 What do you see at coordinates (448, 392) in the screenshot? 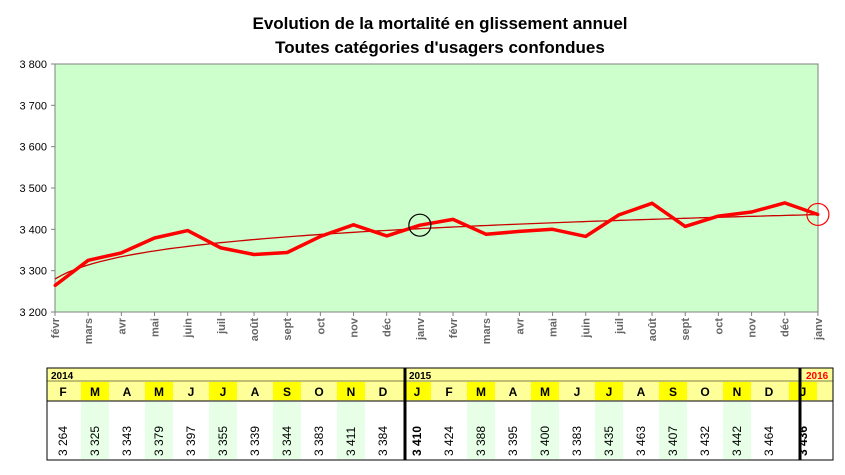
I see `month-label: F` at bounding box center [448, 392].